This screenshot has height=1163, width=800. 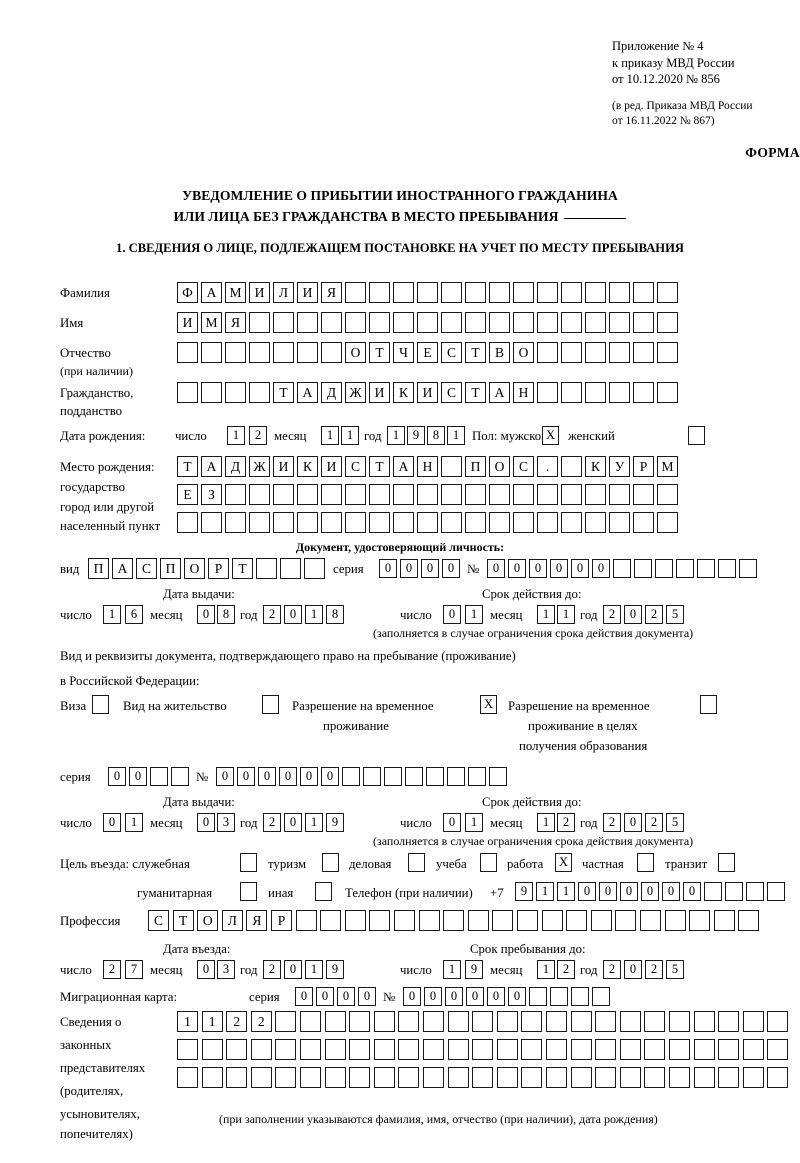 I want to click on permit-issue-year-cell: 9, so click(x=335, y=822).